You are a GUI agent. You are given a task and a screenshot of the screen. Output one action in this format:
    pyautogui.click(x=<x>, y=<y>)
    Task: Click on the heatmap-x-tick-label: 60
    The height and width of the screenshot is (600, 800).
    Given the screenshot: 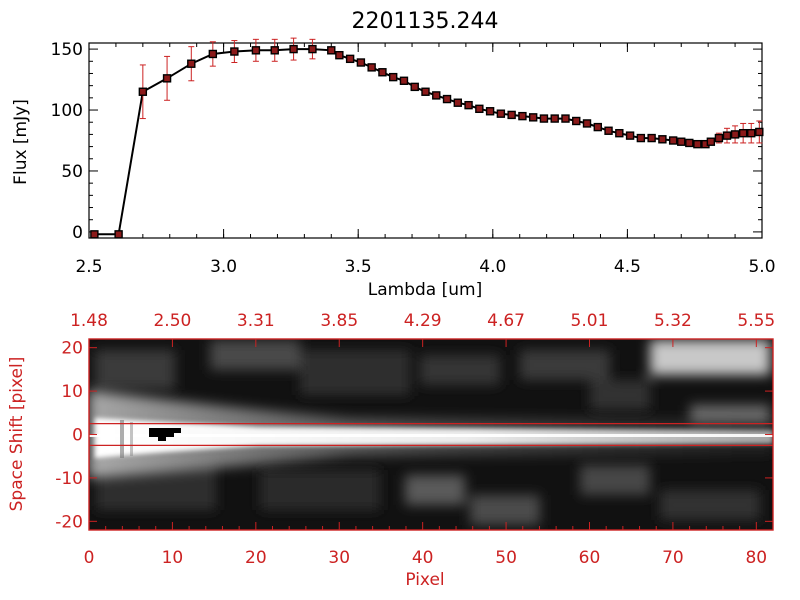 What is the action you would take?
    pyautogui.click(x=590, y=558)
    